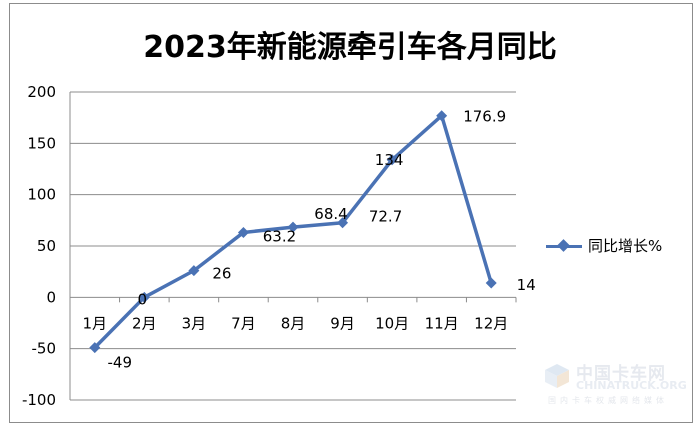 The width and height of the screenshot is (700, 430). What do you see at coordinates (330, 214) in the screenshot?
I see `data-label: 68.4` at bounding box center [330, 214].